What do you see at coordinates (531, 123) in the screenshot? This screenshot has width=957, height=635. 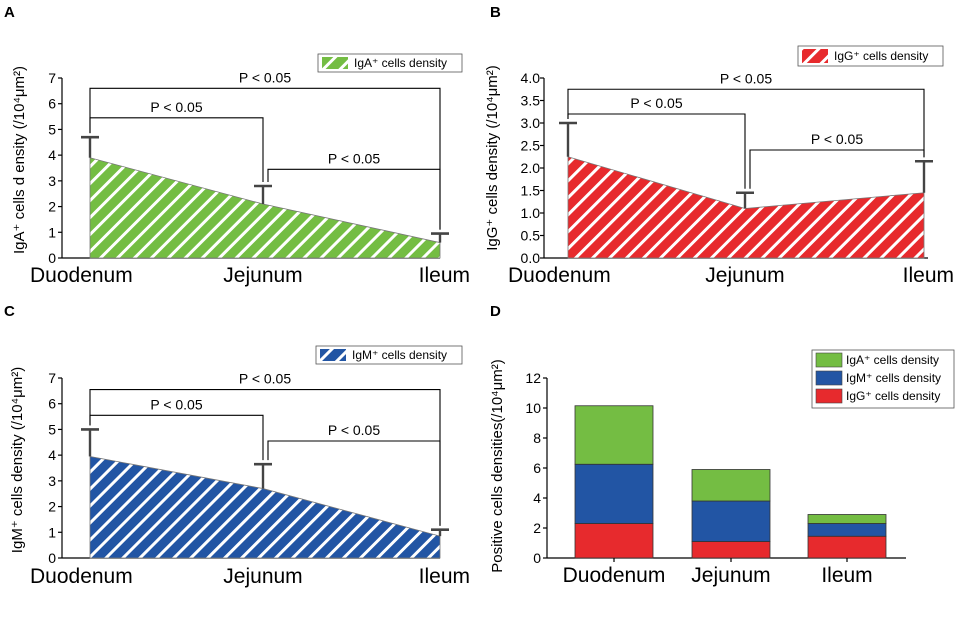 I see `y-tick-label: 3.0` at bounding box center [531, 123].